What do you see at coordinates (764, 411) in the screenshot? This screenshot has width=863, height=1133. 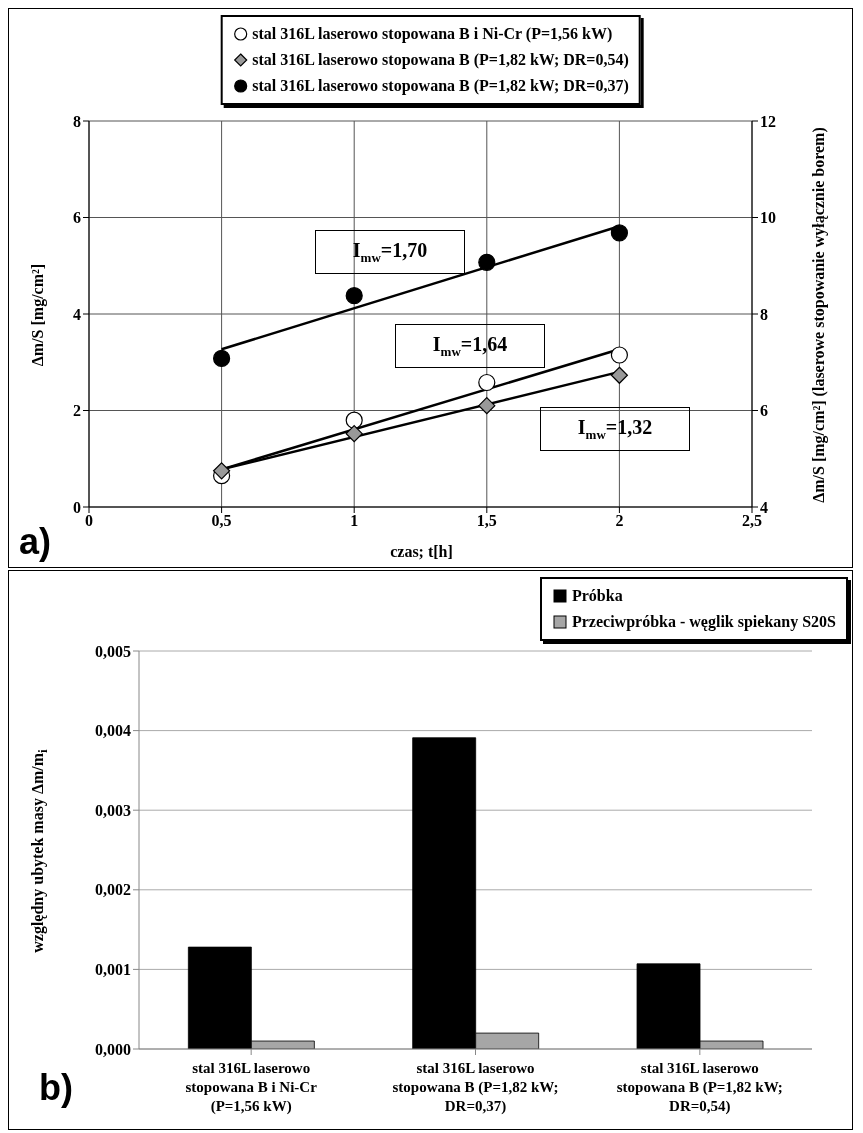 I see `y2-tick-label: 6` at bounding box center [764, 411].